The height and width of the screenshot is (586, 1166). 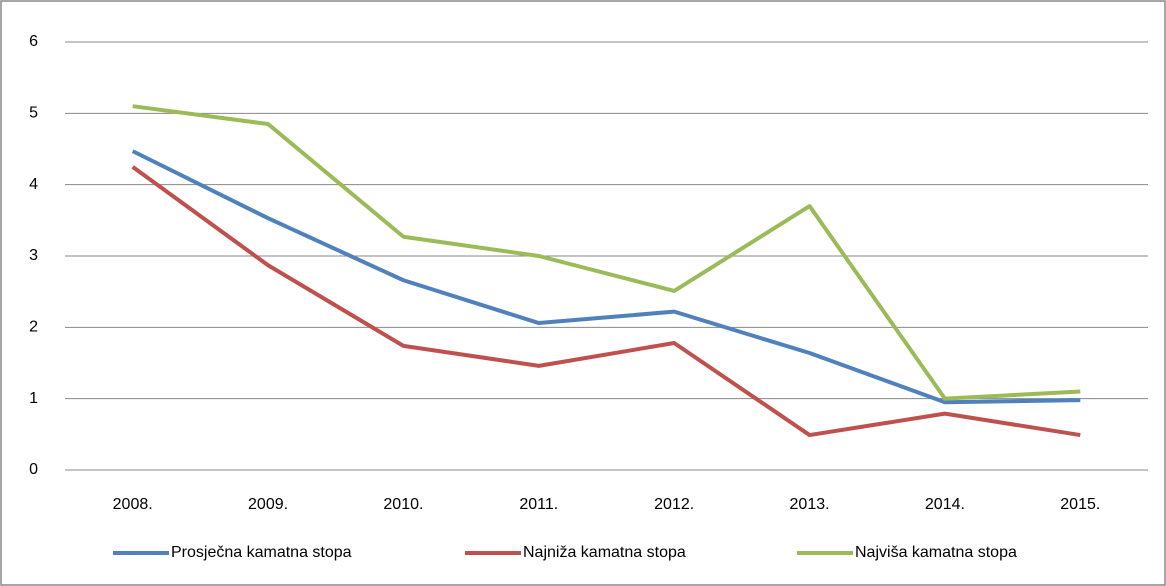 What do you see at coordinates (403, 504) in the screenshot?
I see `x-tick-label: 2010.` at bounding box center [403, 504].